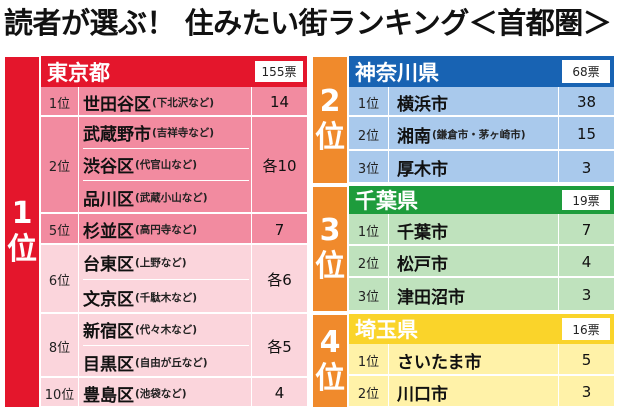 This screenshot has height=413, width=620. I want to click on place-detail: (代官山など), so click(166, 165).